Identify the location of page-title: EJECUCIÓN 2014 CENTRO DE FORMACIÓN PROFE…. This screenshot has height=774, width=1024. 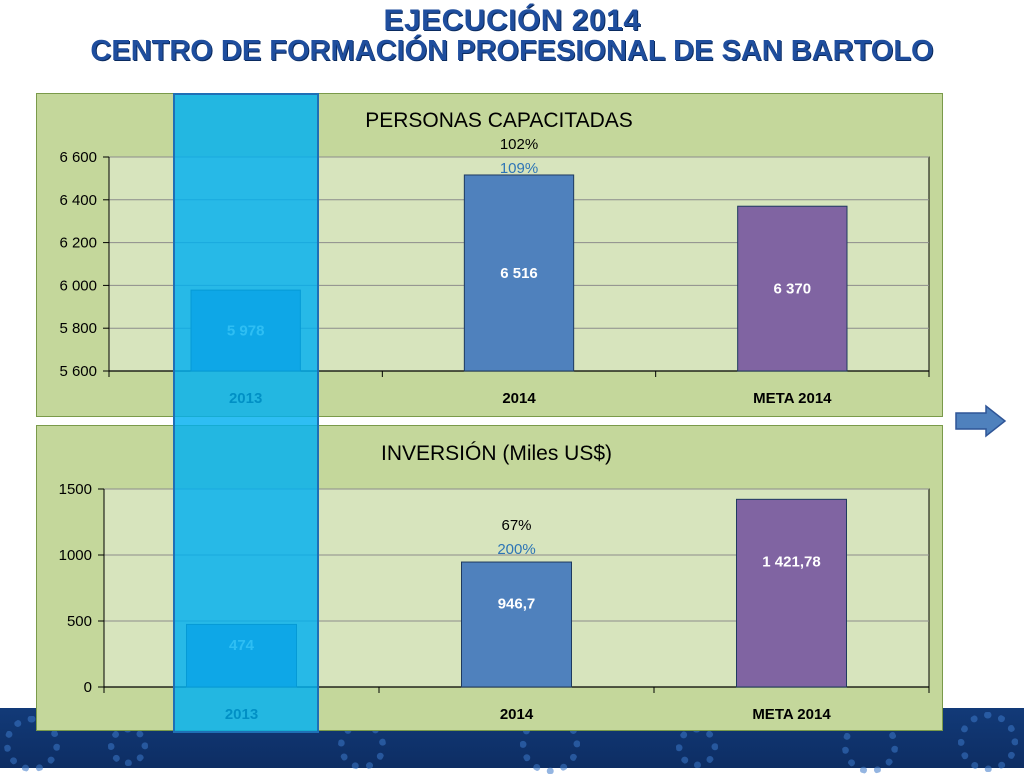
(512, 35).